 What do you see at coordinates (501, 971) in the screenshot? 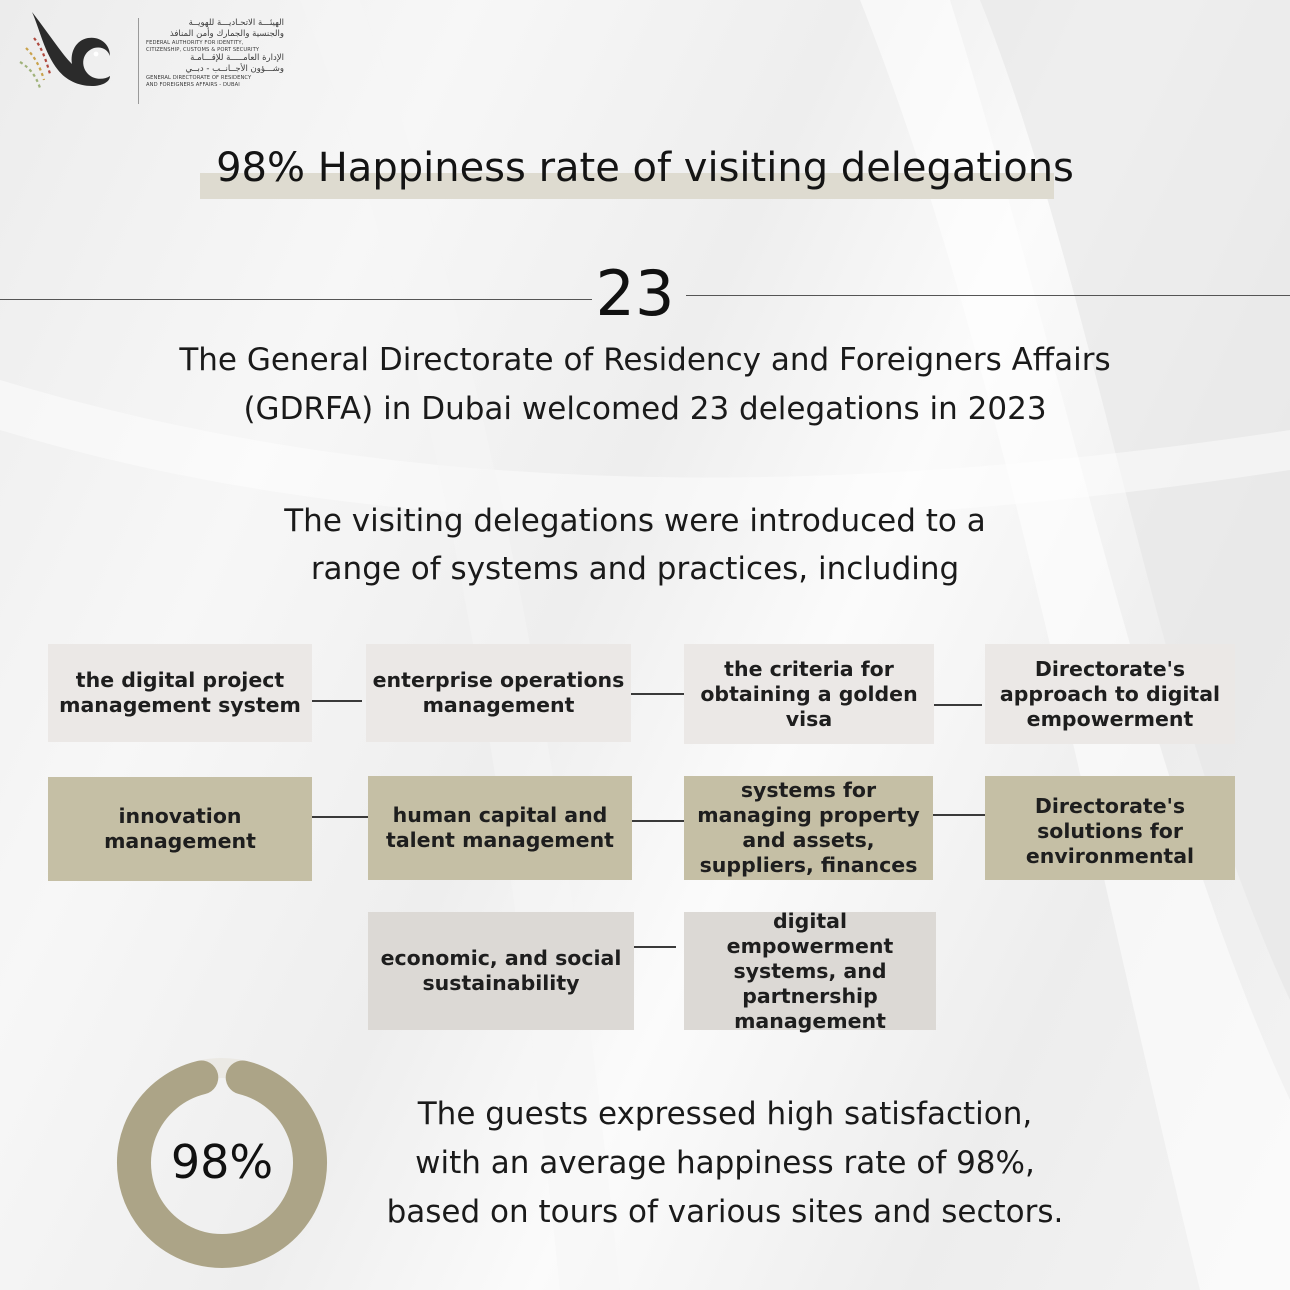
I see `item-economic-social-sustainability: economic, and social sustainability` at bounding box center [501, 971].